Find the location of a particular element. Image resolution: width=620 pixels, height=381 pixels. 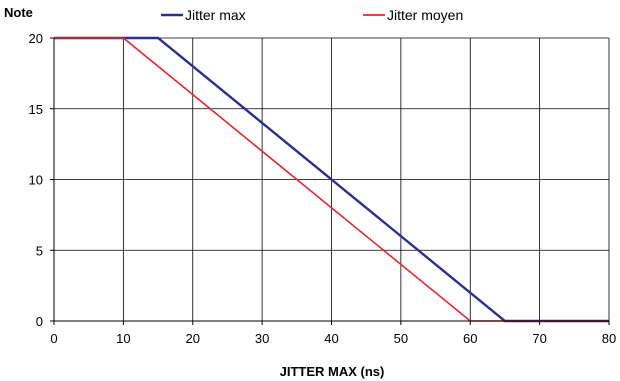

y-tick-label: 5 is located at coordinates (39, 250).